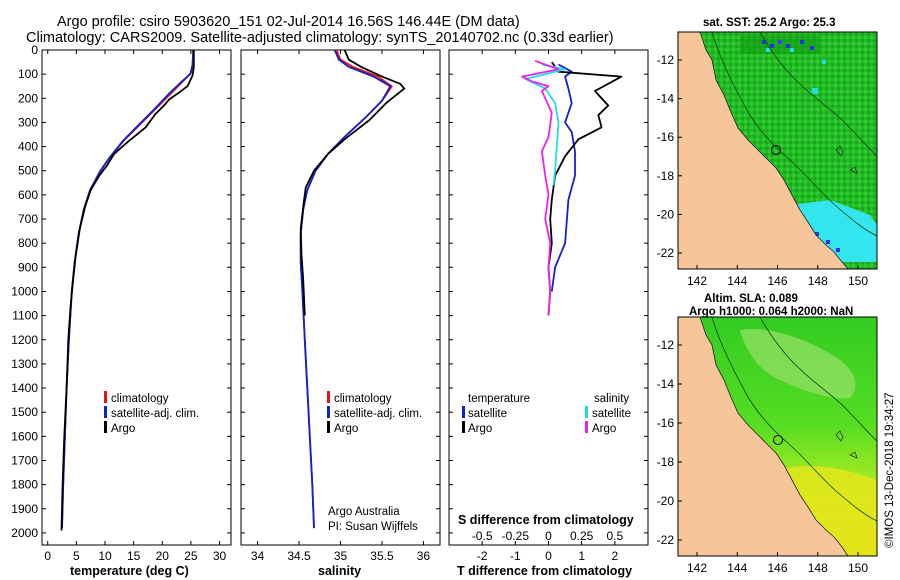 This screenshot has height=580, width=900. What do you see at coordinates (24, 364) in the screenshot?
I see `depth-tick-label: 1300` at bounding box center [24, 364].